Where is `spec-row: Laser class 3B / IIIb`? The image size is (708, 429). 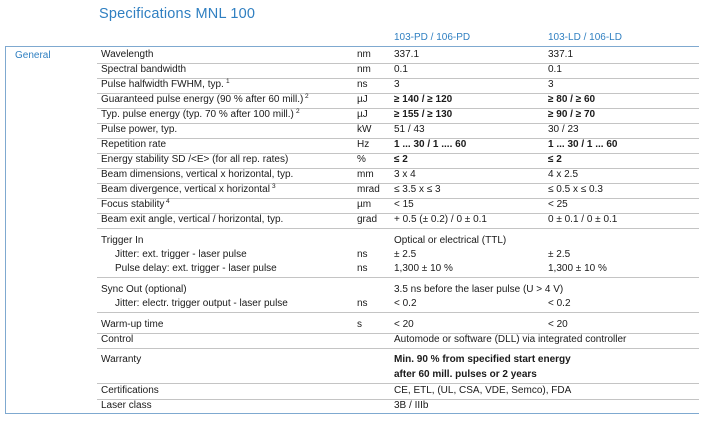 spec-row: Laser class 3B / IIIb is located at coordinates (398, 406).